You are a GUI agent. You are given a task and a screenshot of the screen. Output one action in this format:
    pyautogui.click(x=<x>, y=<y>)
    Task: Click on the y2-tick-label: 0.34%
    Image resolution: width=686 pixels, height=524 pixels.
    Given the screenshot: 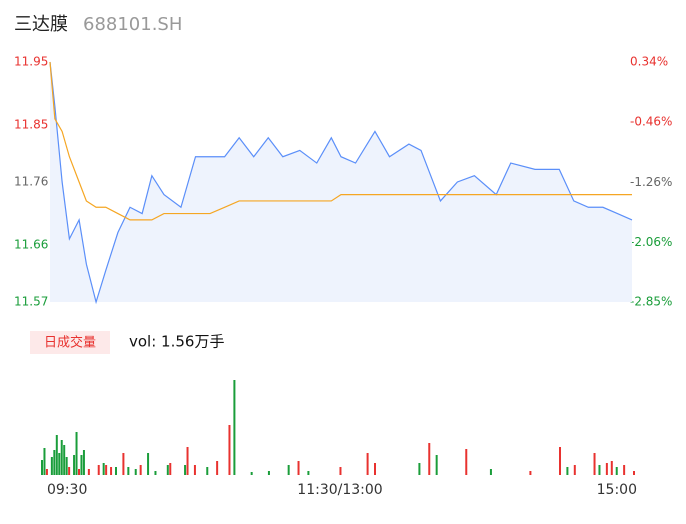 What is the action you would take?
    pyautogui.click(x=649, y=62)
    